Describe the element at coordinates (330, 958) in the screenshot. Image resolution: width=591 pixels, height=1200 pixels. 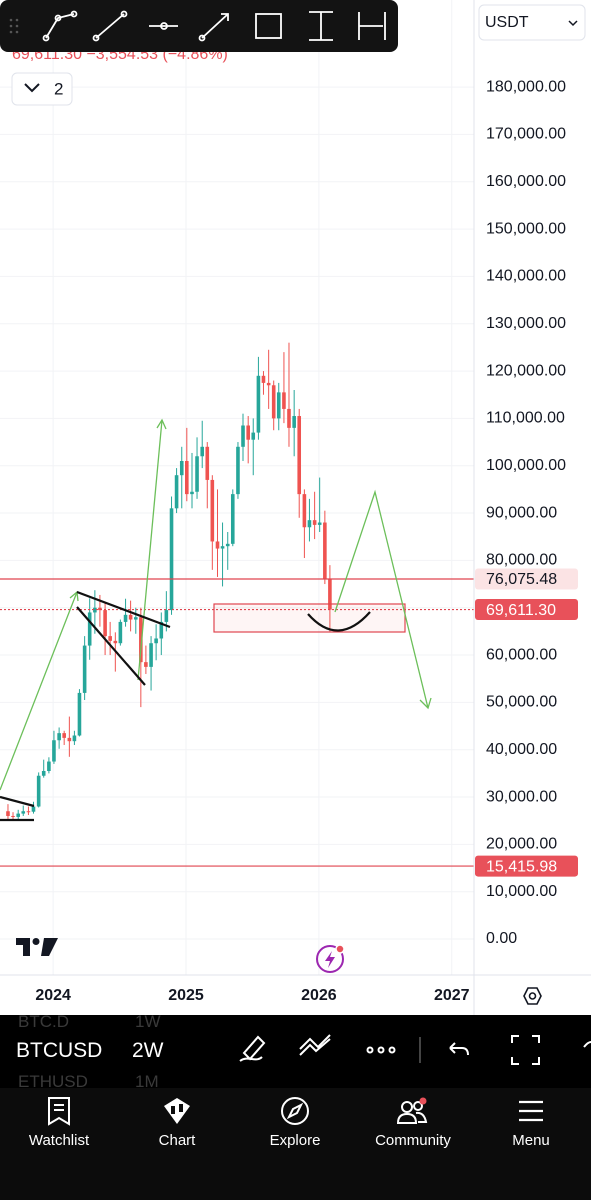
I see `alerts-button` at that location.